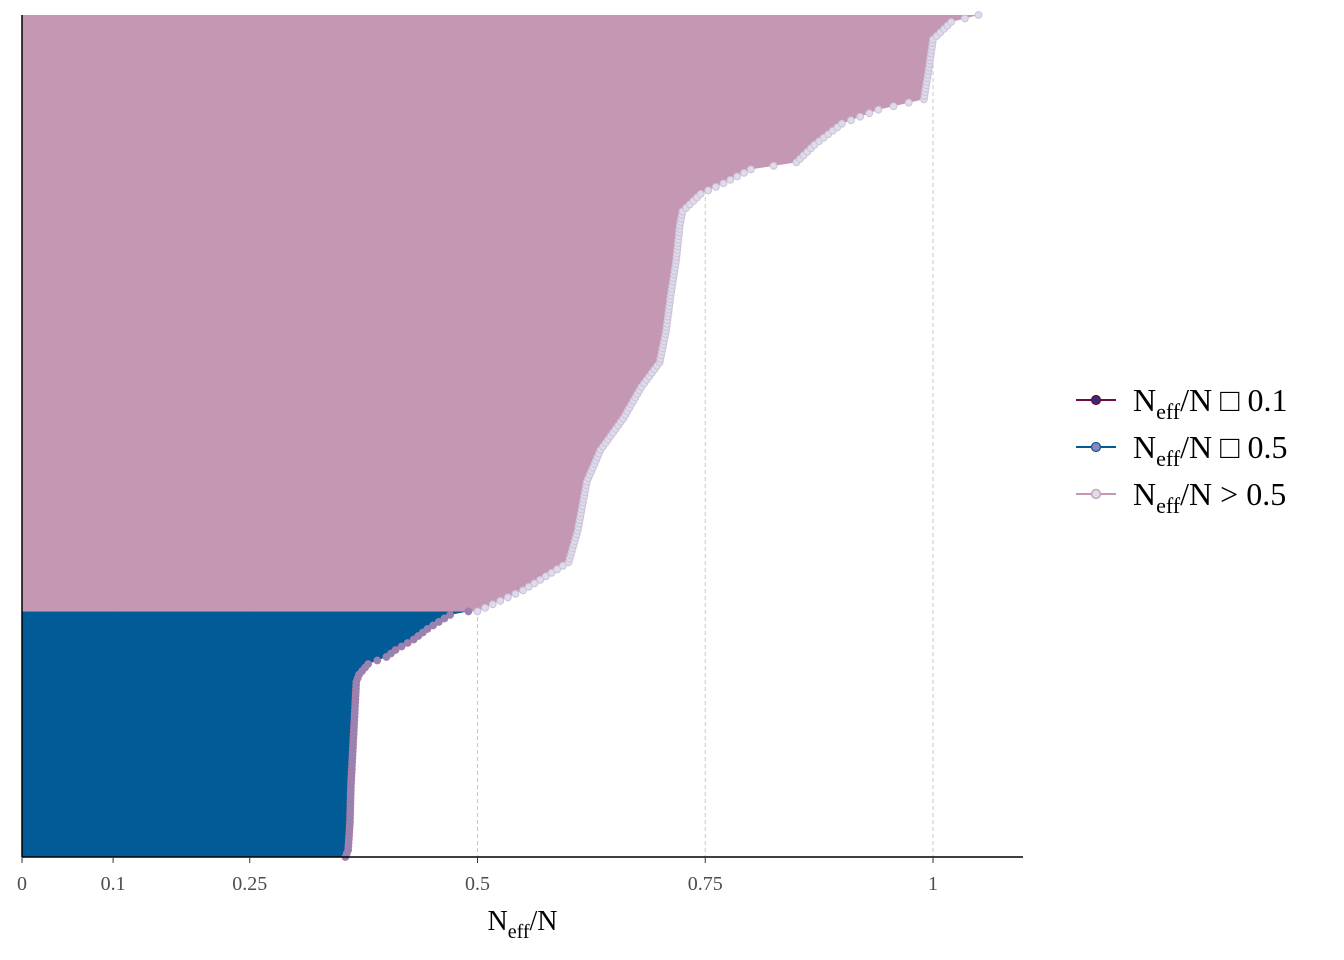  What do you see at coordinates (544, 921) in the screenshot?
I see `x-axis-title-tail: /N` at bounding box center [544, 921].